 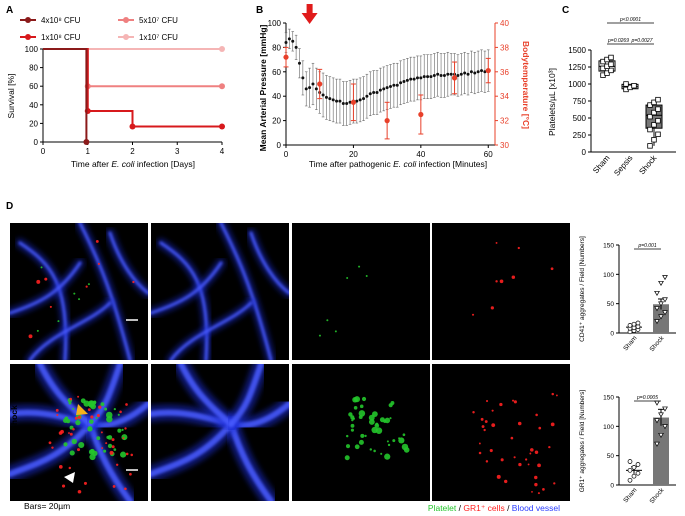 What do you see at coordinates (132, 88) in the screenshot?
I see `survival-line` at bounding box center [132, 88].